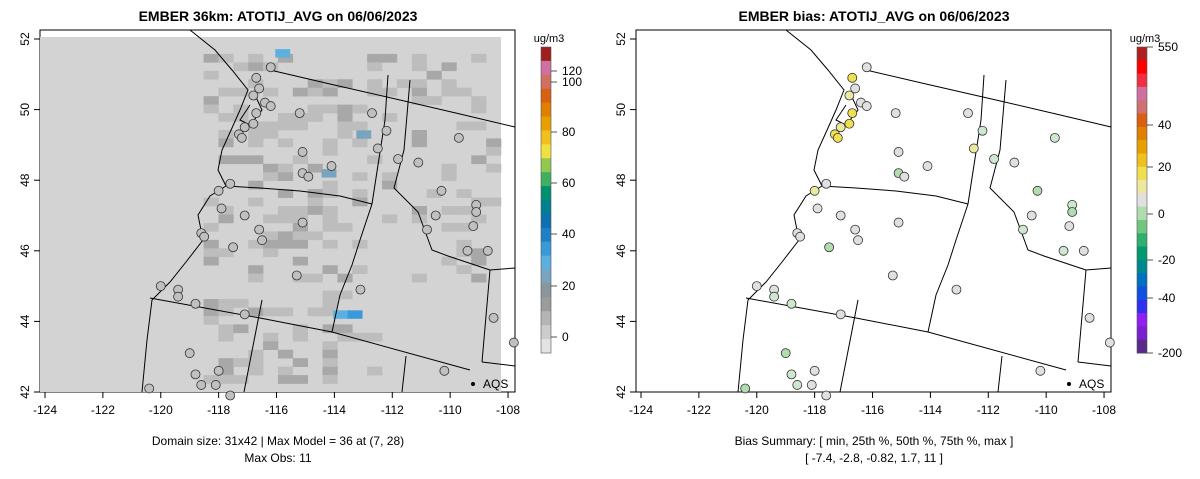 The width and height of the screenshot is (1200, 479). I want to click on x-tick-label: -124, so click(45, 410).